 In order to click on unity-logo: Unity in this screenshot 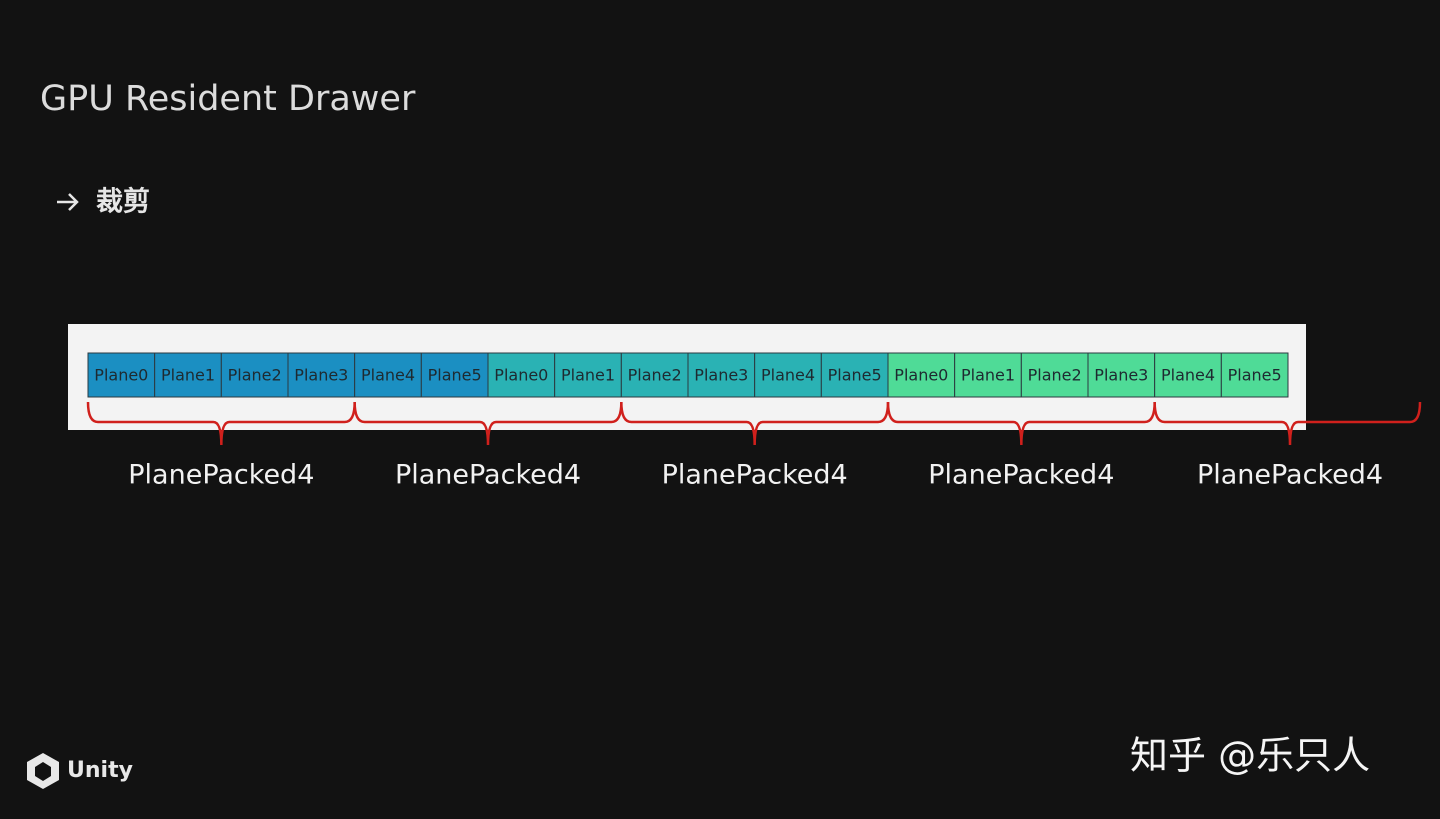, I will do `click(80, 771)`.